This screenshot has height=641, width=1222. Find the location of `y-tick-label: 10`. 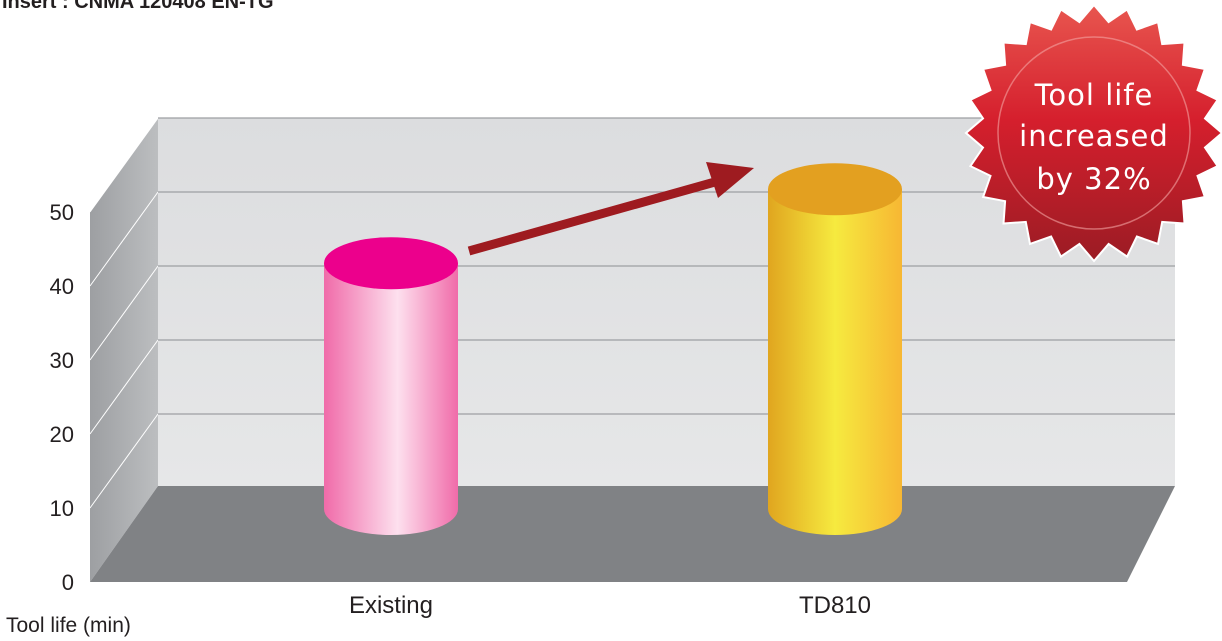

y-tick-label: 10 is located at coordinates (62, 508).